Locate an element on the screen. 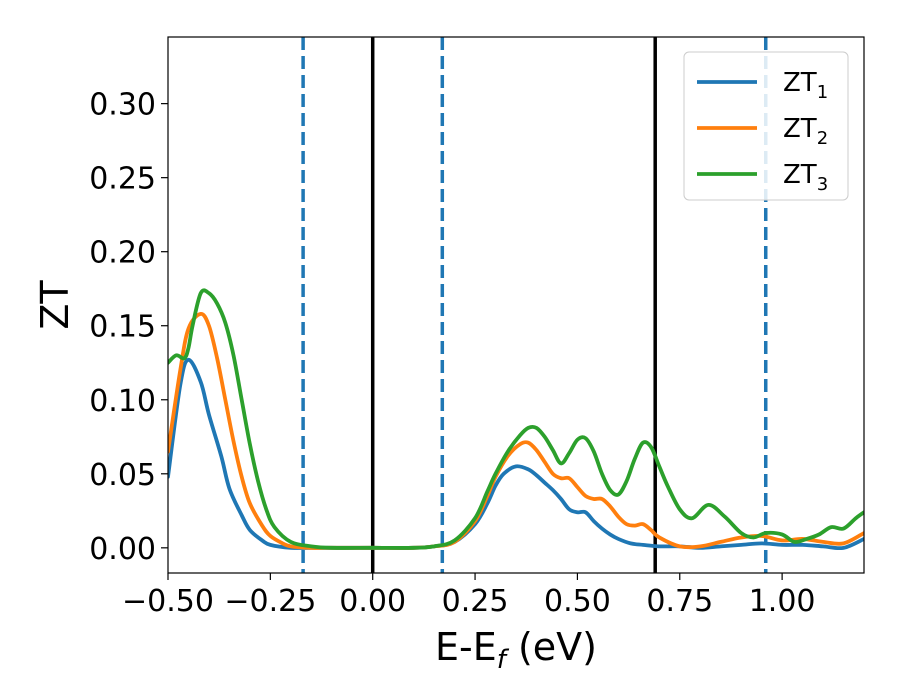 Image resolution: width=900 pixels, height=700 pixels. x-axis-label-main: E-E is located at coordinates (466, 647).